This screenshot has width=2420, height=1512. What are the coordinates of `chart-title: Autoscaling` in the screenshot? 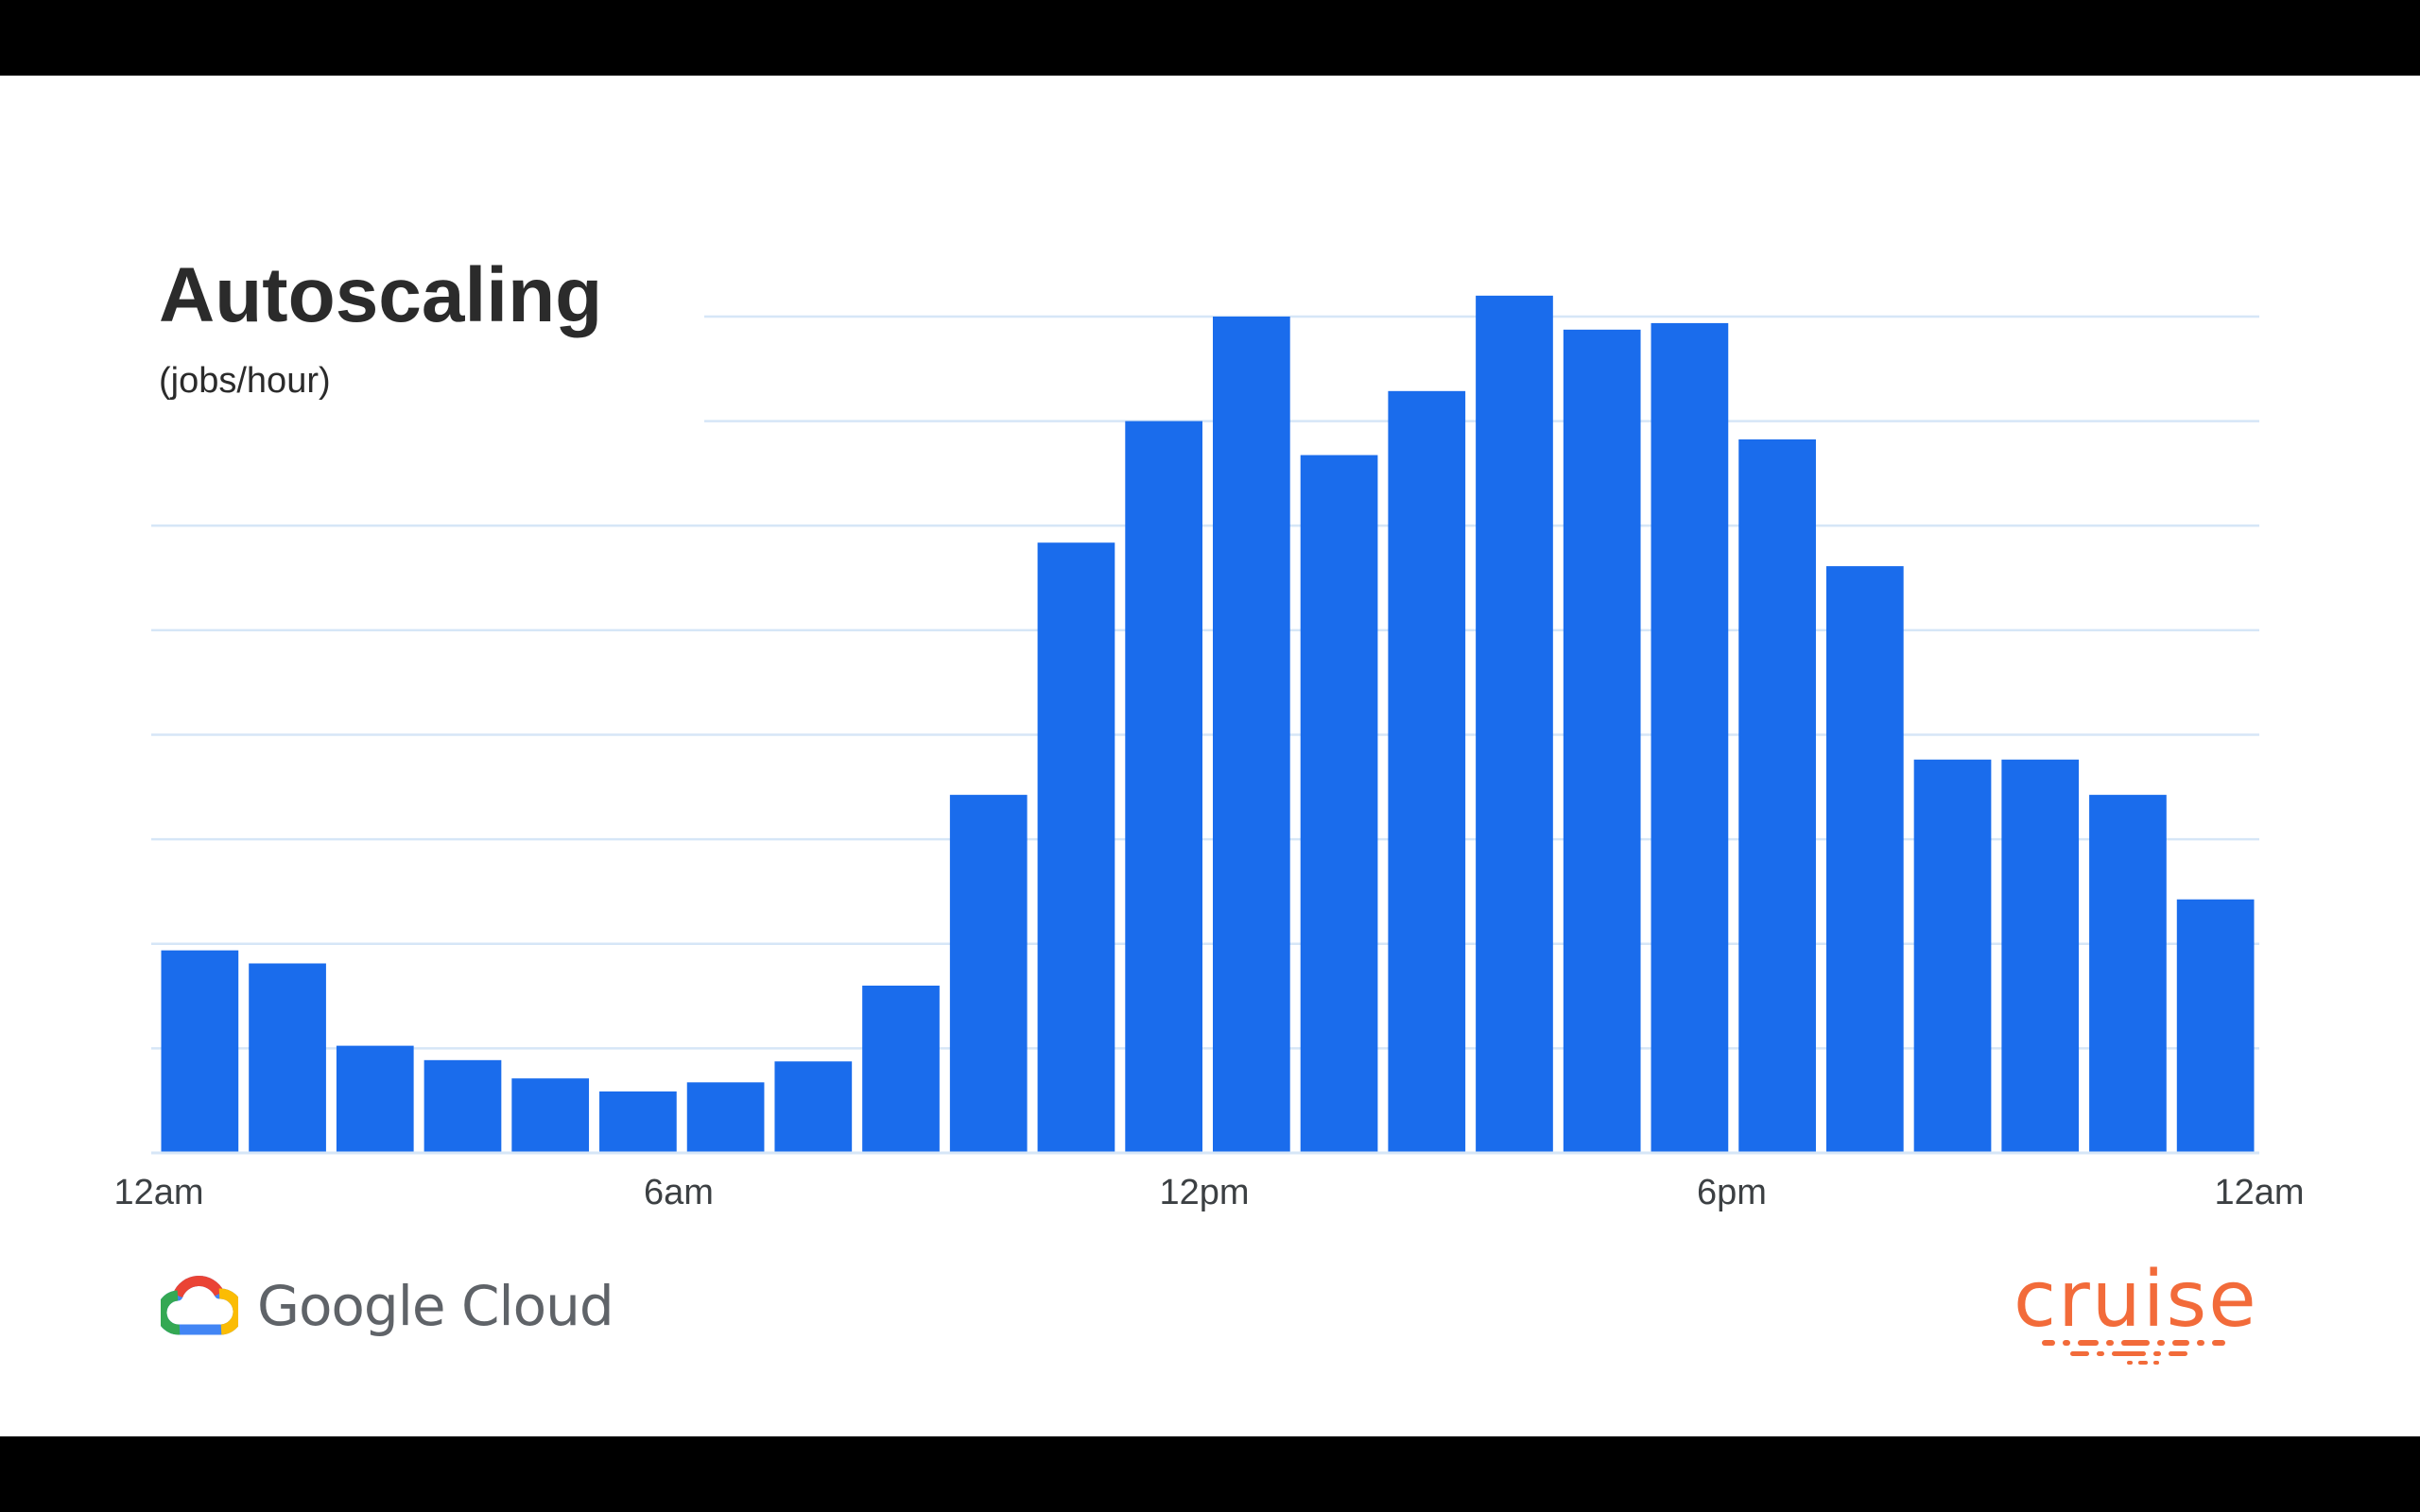 It's located at (381, 295).